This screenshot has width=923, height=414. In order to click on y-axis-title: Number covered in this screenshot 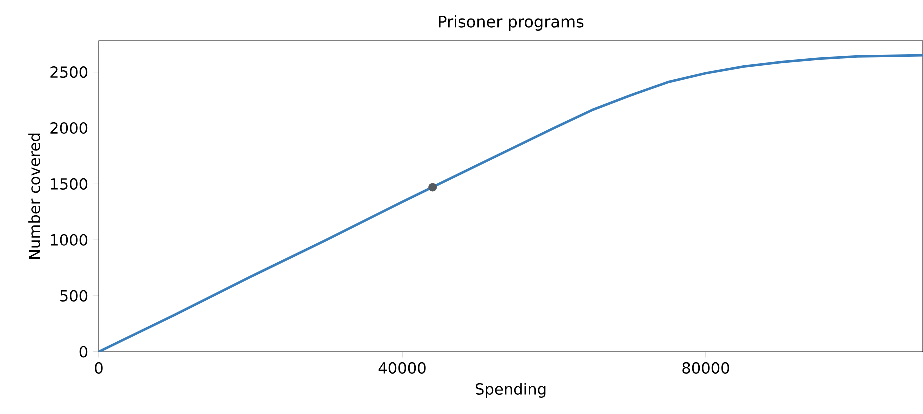, I will do `click(34, 196)`.